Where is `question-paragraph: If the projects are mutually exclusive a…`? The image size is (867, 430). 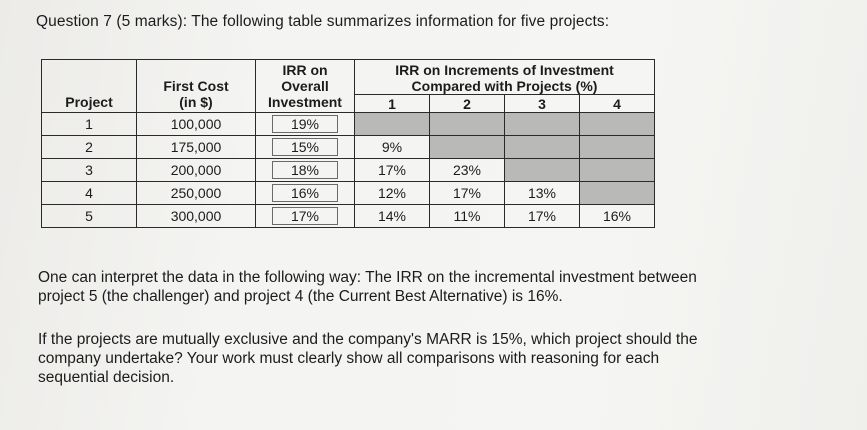 question-paragraph: If the projects are mutually exclusive a… is located at coordinates (433, 358).